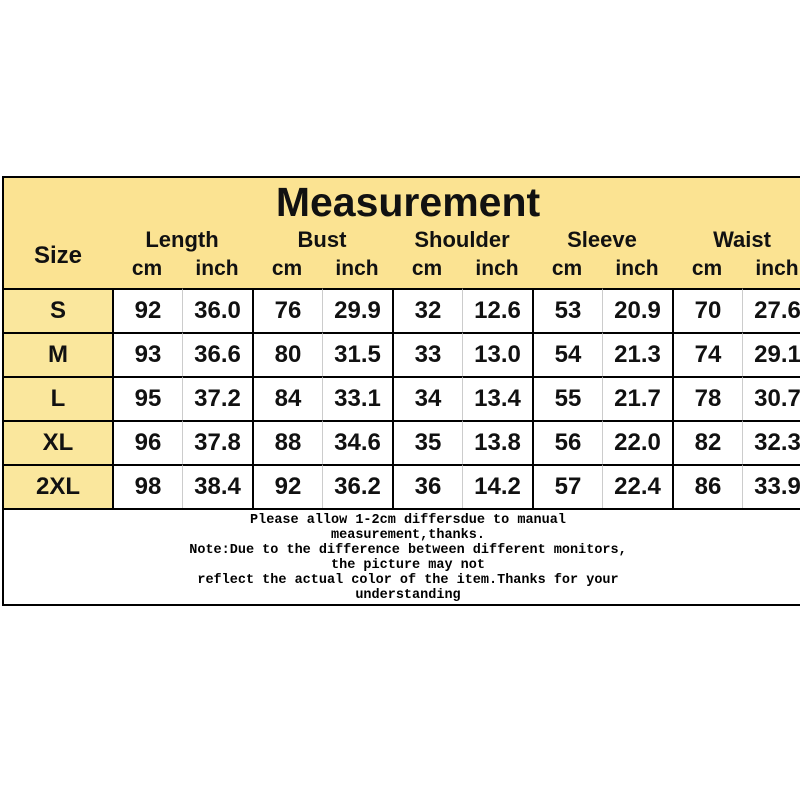 The image size is (800, 800). What do you see at coordinates (217, 442) in the screenshot?
I see `cell-xl-length-inch: 37.8` at bounding box center [217, 442].